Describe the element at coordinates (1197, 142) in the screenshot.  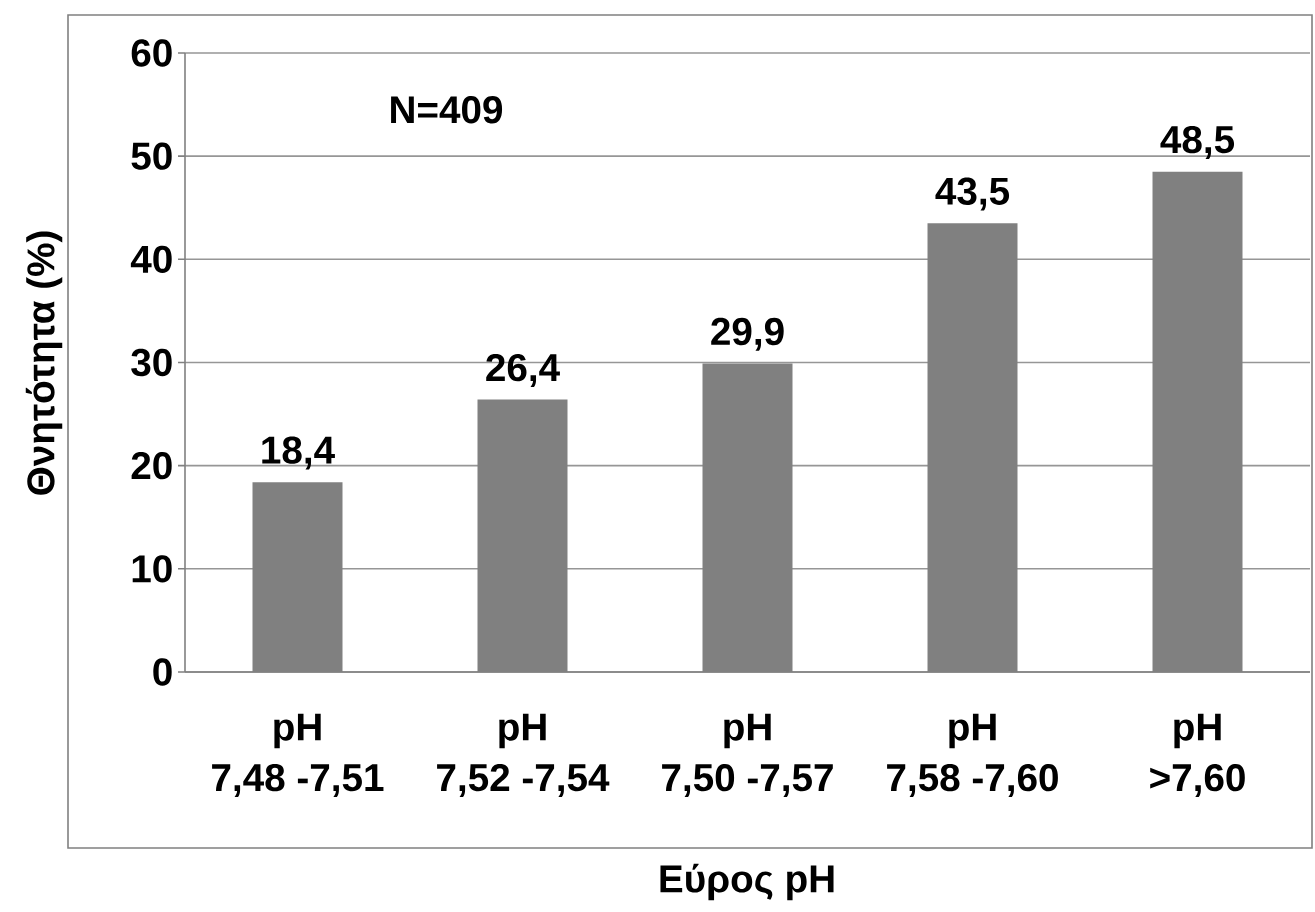
I see `data-label: 48,5` at that location.